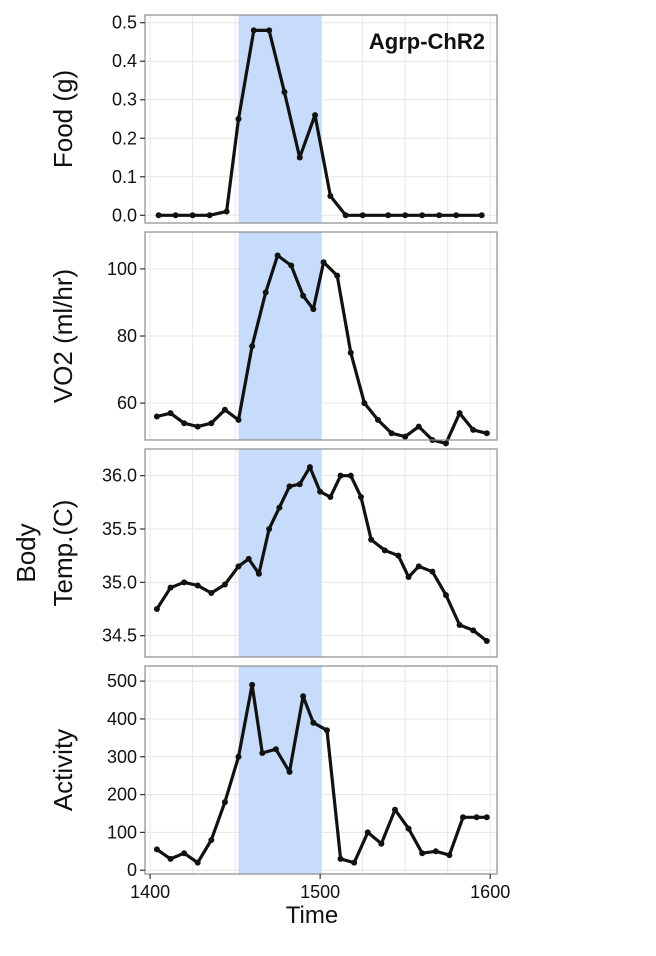 The width and height of the screenshot is (656, 956). Describe the element at coordinates (312, 915) in the screenshot. I see `x-axis-title: Time` at that location.